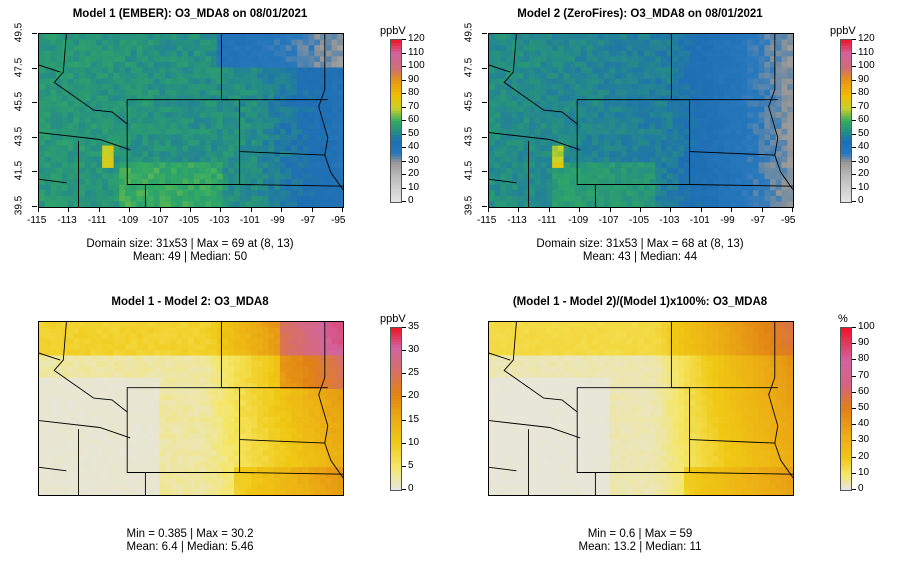 This screenshot has width=900, height=579. What do you see at coordinates (282, 209) in the screenshot?
I see `x-tick-mark` at bounding box center [282, 209].